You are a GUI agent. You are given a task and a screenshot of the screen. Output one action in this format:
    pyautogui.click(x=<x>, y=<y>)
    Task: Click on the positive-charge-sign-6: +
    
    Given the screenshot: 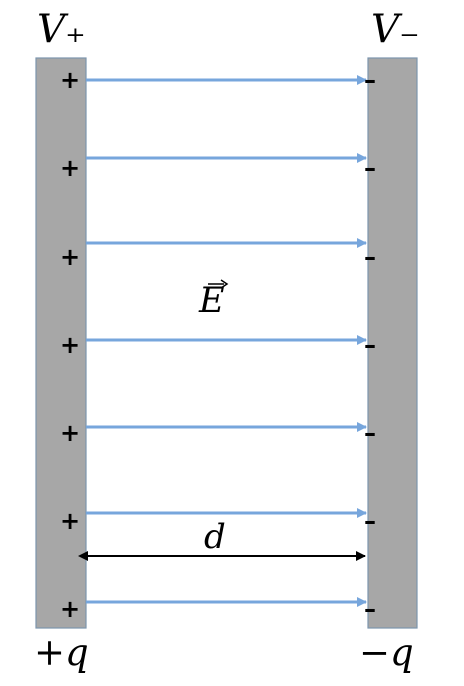 What is the action you would take?
    pyautogui.click(x=70, y=521)
    